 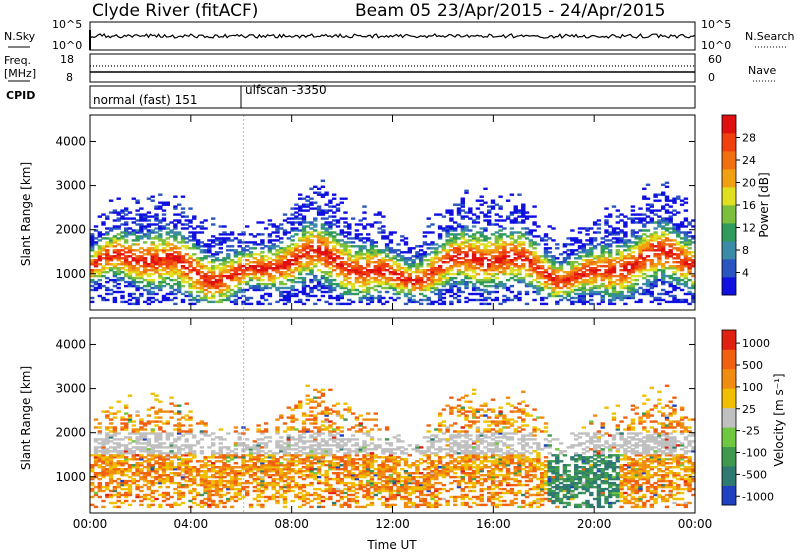 What do you see at coordinates (745, 250) in the screenshot?
I see `colorbar-tick-label: 8` at bounding box center [745, 250].